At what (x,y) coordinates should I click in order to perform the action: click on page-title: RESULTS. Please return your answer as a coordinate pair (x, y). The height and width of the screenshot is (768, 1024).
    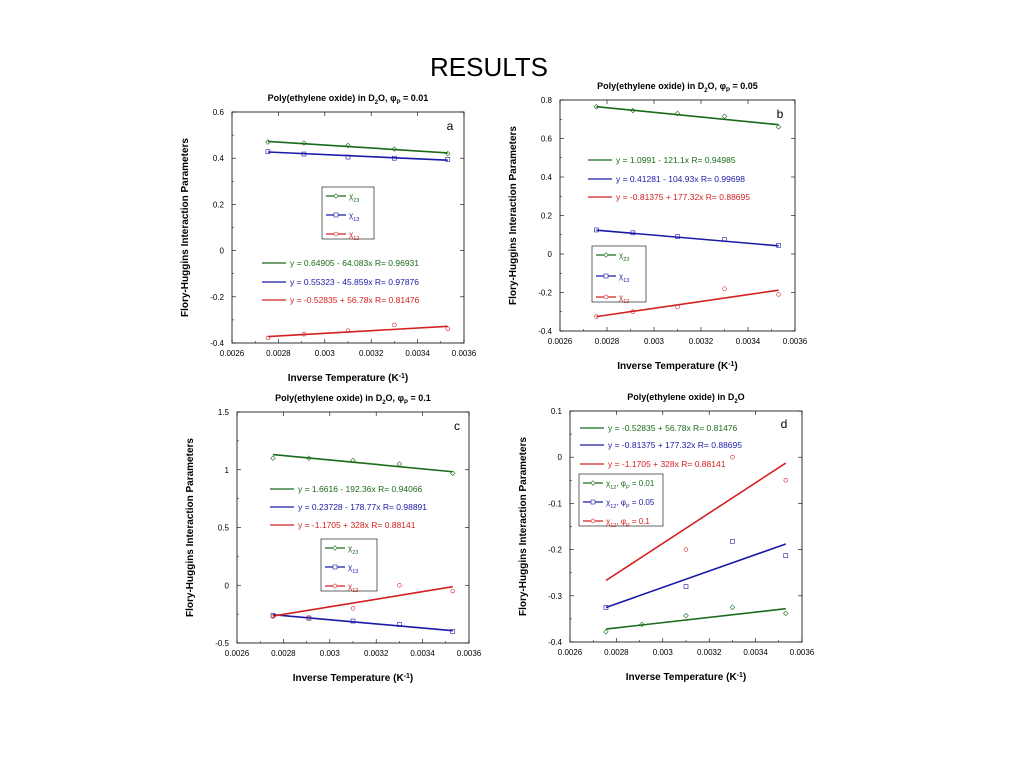
    Looking at the image, I should click on (489, 67).